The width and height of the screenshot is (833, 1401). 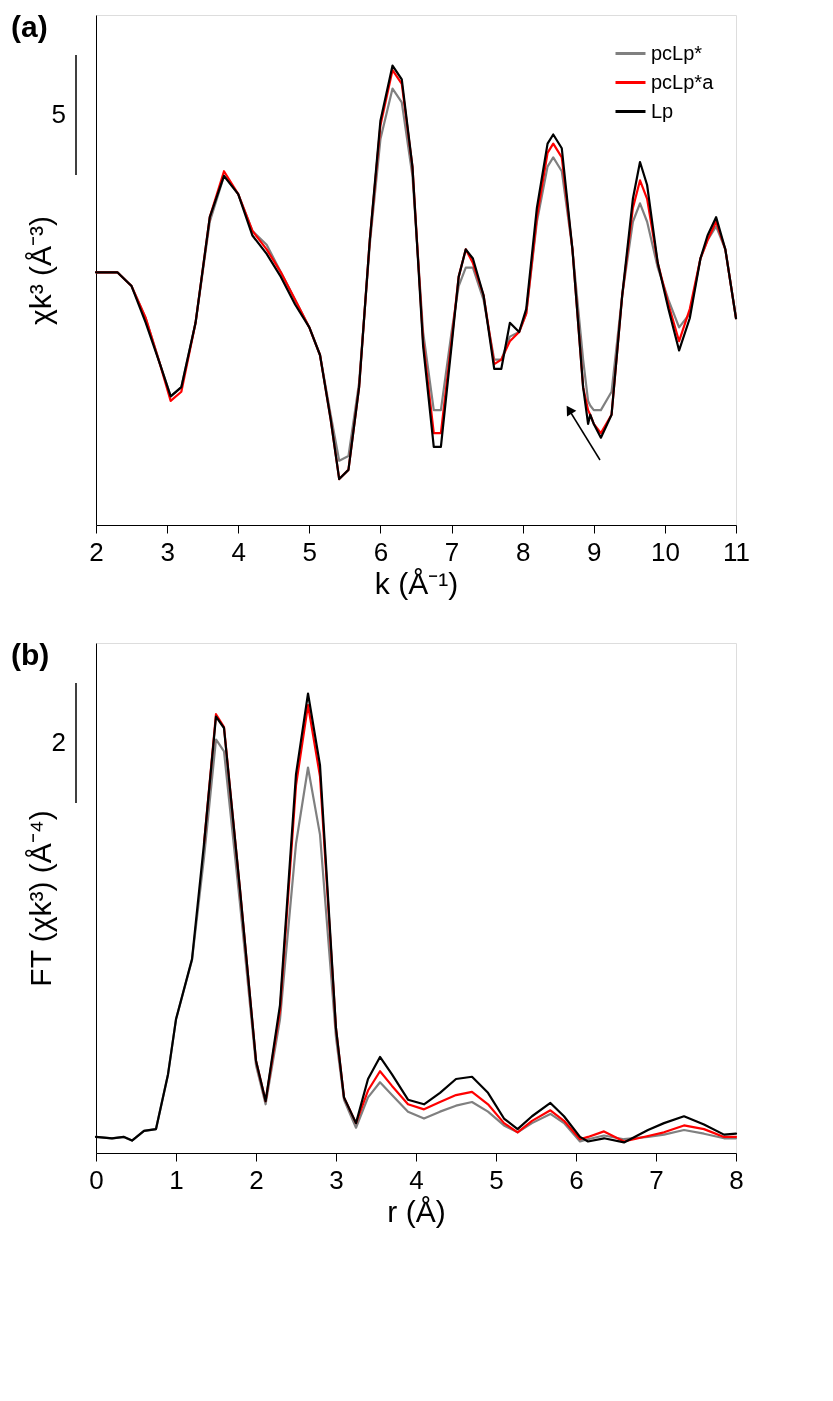 I want to click on y-axis-title: χk³ (Å⁻³), so click(x=40, y=270).